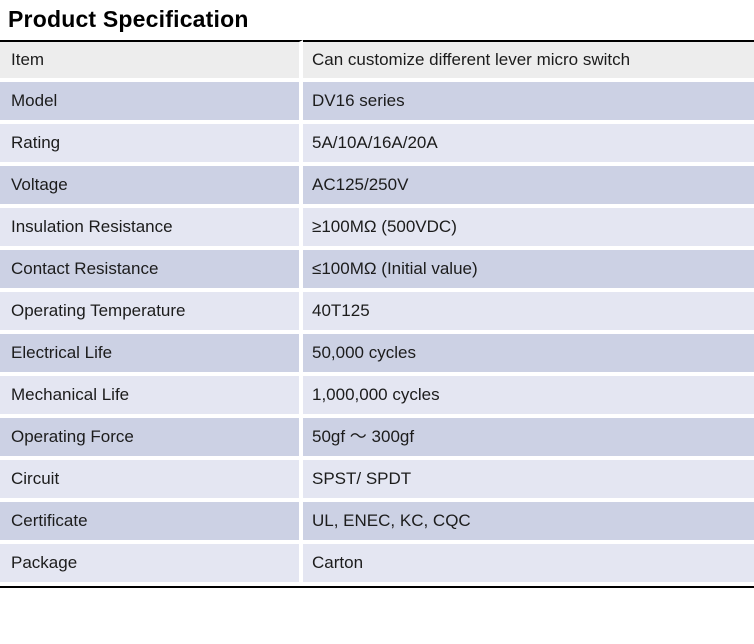 The height and width of the screenshot is (644, 754). I want to click on table-row-mechanical-life: Mechanical Life 1,000,000 cycles, so click(377, 397).